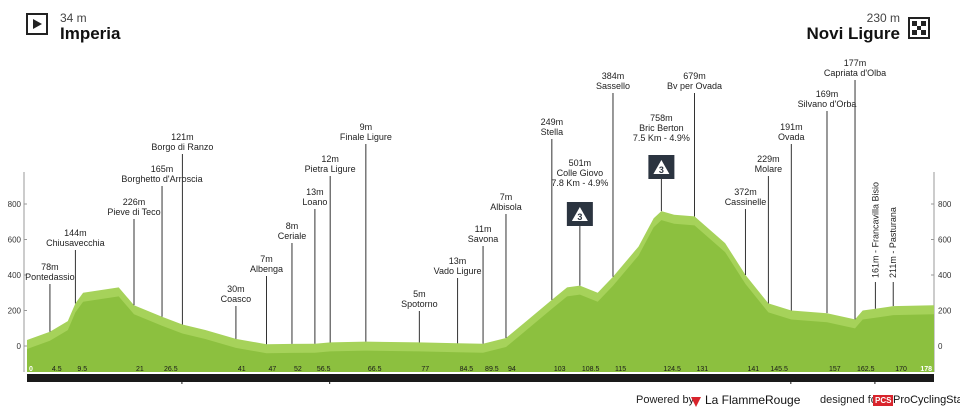  I want to click on marker-name: Loano, so click(314, 202).